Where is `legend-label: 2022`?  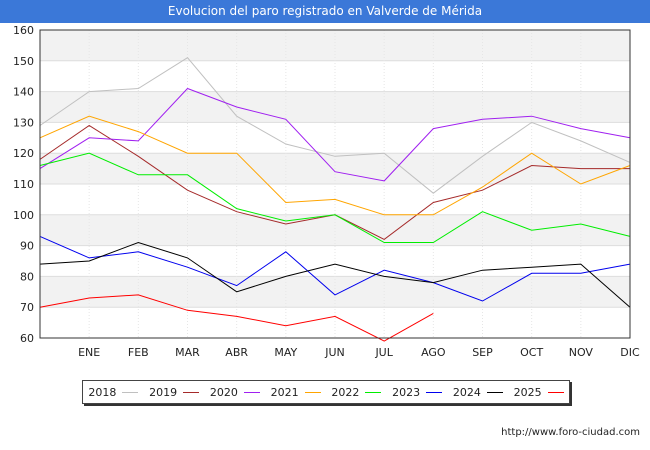
legend-label: 2022 is located at coordinates (345, 392).